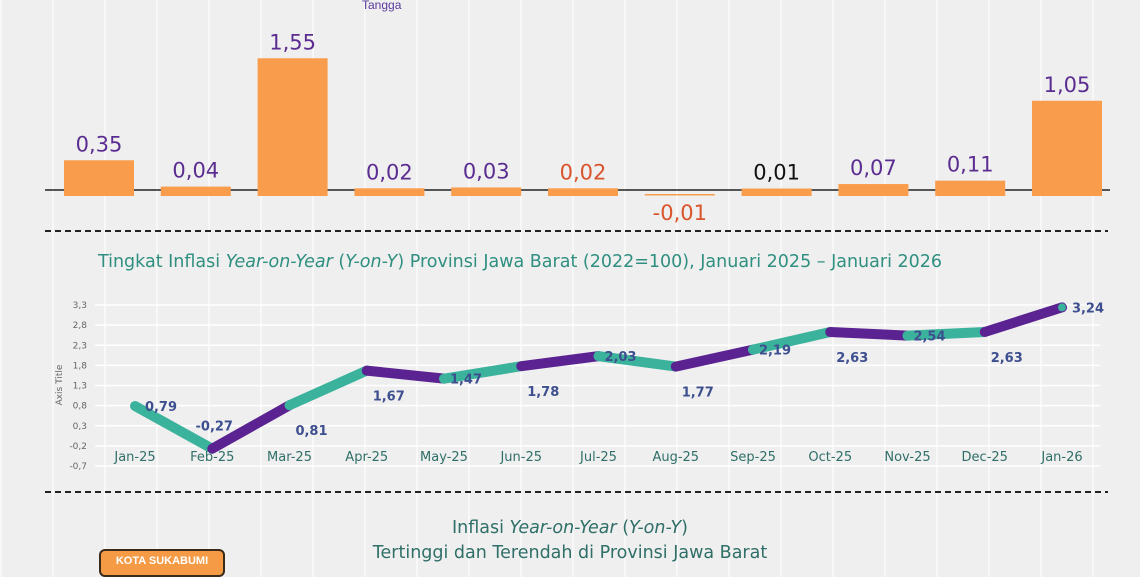  What do you see at coordinates (486, 171) in the screenshot?
I see `bar-data-label: 0,03` at bounding box center [486, 171].